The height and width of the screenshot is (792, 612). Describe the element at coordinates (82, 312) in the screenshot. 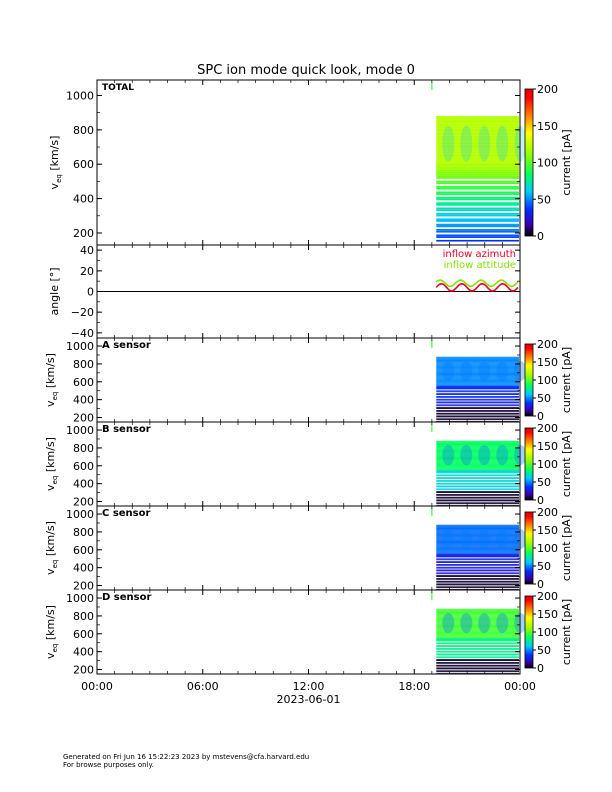

I see `y-tick-label: −20` at that location.